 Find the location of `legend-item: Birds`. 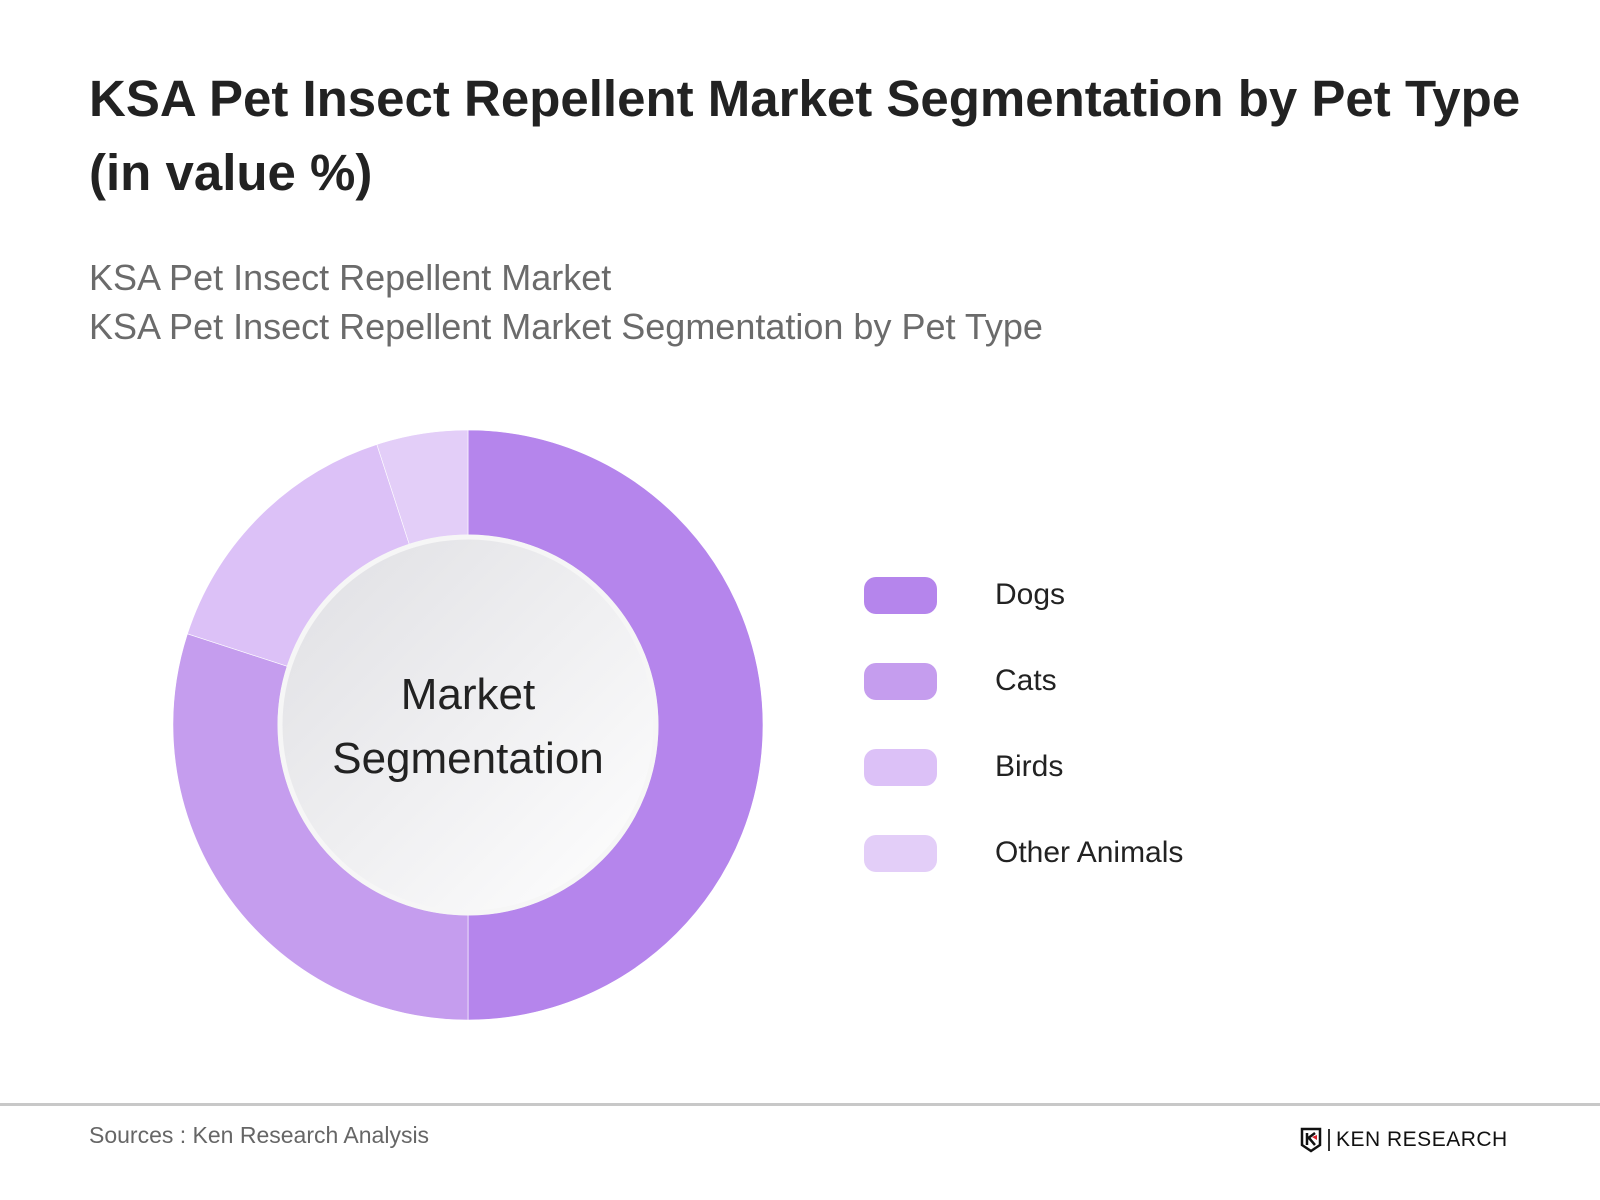

legend-item: Birds is located at coordinates (963, 767).